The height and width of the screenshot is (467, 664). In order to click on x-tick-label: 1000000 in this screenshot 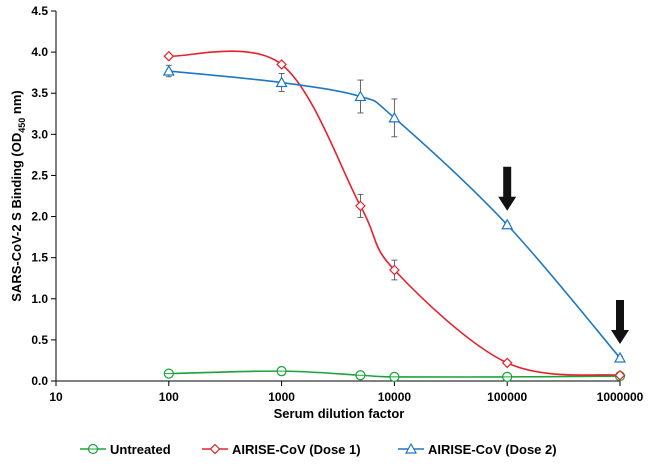, I will do `click(620, 397)`.